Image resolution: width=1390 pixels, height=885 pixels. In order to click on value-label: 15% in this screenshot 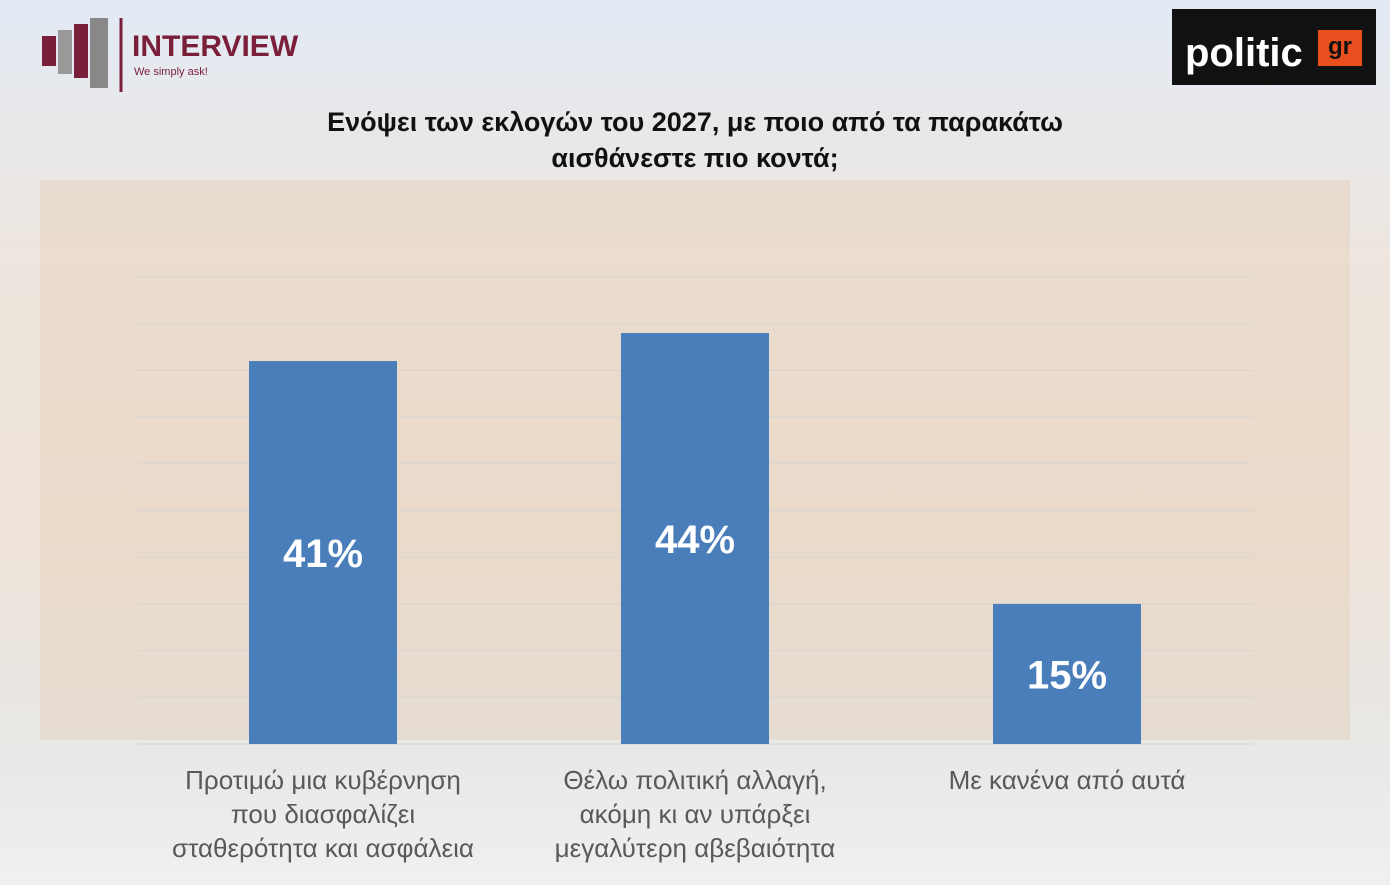, I will do `click(1067, 676)`.